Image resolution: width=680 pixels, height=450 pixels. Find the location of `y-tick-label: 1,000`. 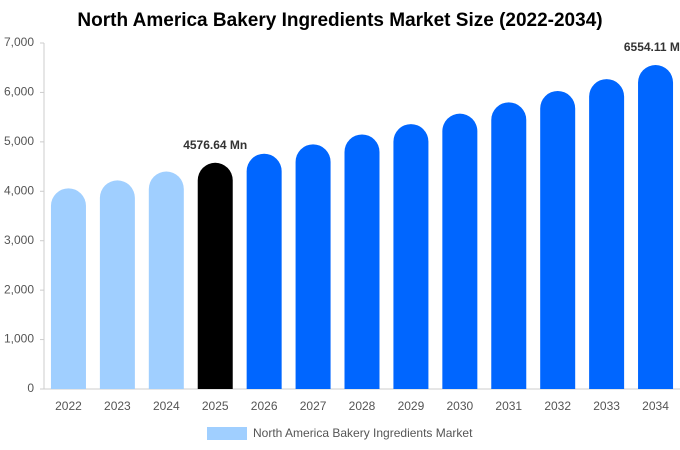

y-tick-label: 1,000 is located at coordinates (19, 339).